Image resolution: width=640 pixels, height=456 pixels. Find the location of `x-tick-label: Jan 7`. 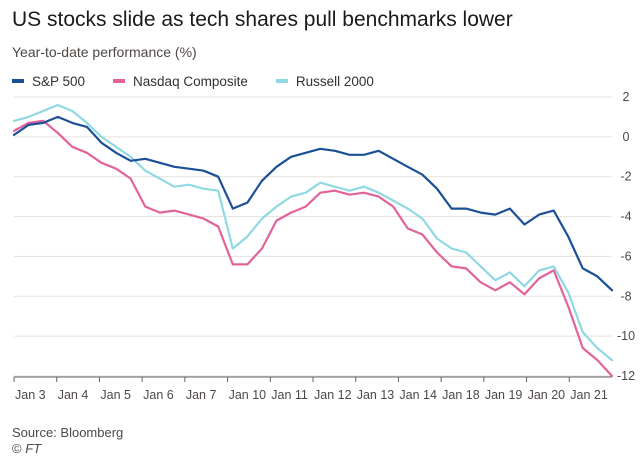

x-tick-label: Jan 7 is located at coordinates (201, 395).